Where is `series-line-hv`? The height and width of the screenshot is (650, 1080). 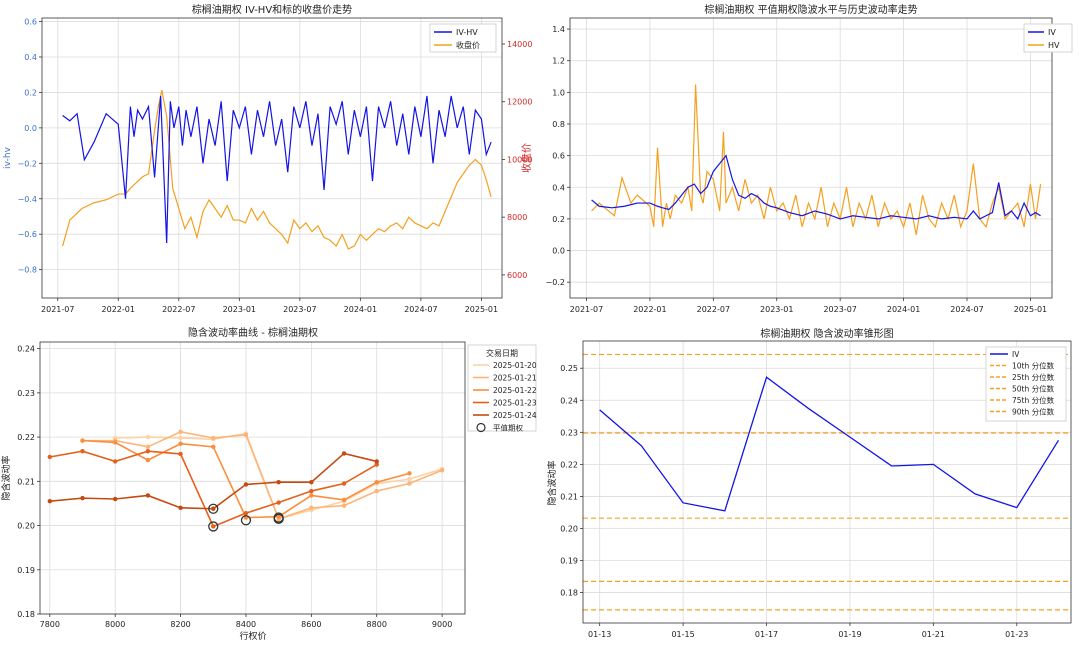 series-line-hv is located at coordinates (816, 159).